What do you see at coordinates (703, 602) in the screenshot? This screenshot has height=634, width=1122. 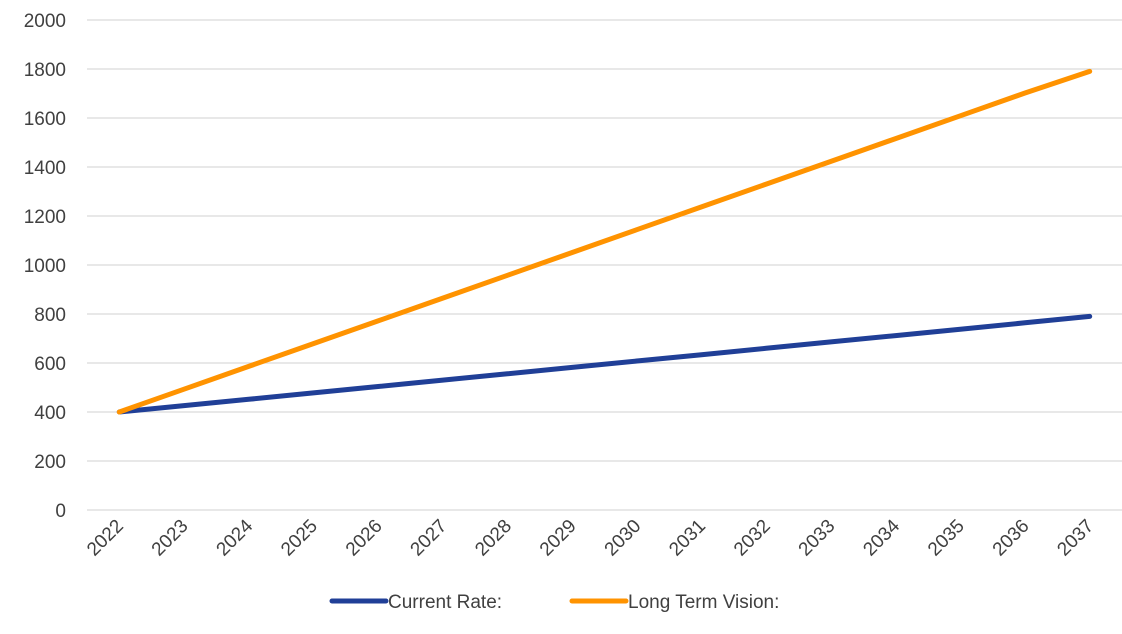 I see `legend-label-1: Long Term Vision:` at bounding box center [703, 602].